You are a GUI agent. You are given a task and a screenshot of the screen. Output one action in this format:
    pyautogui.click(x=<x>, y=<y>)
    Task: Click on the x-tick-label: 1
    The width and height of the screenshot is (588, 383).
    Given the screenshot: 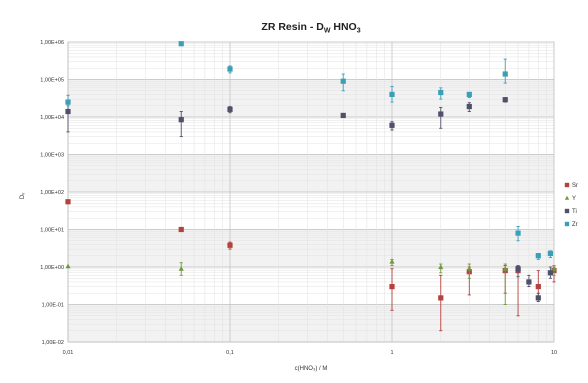 What is the action you would take?
    pyautogui.click(x=391, y=353)
    